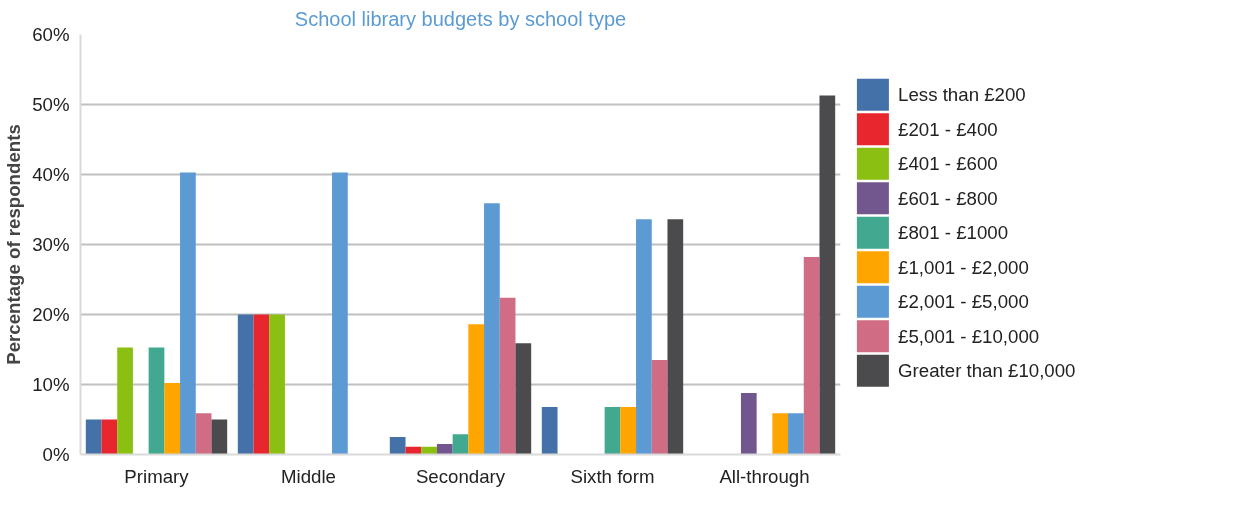 Image resolution: width=1243 pixels, height=526 pixels. I want to click on legend-label: £601 - £800, so click(948, 198).